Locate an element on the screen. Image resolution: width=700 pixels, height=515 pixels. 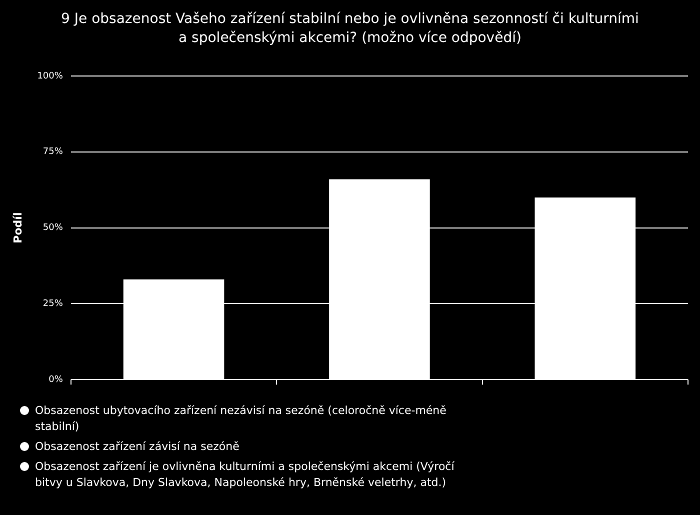
legend-label: Obsazenost ubytovacího zařízení nezávisí na sezóně (celoročně více-méně stabilní) is located at coordinates (241, 419).